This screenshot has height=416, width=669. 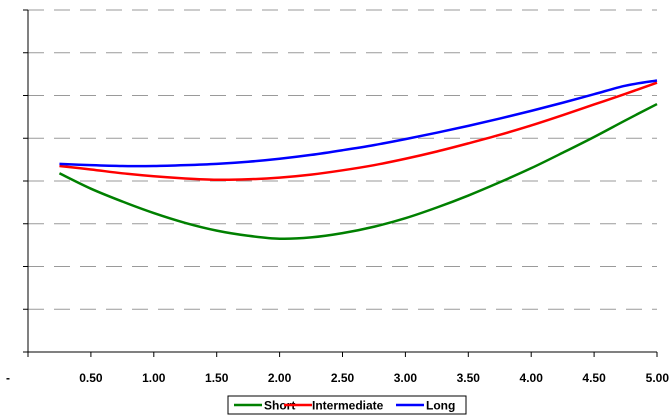 I want to click on x-tick-label-7: 3.50, so click(x=469, y=378).